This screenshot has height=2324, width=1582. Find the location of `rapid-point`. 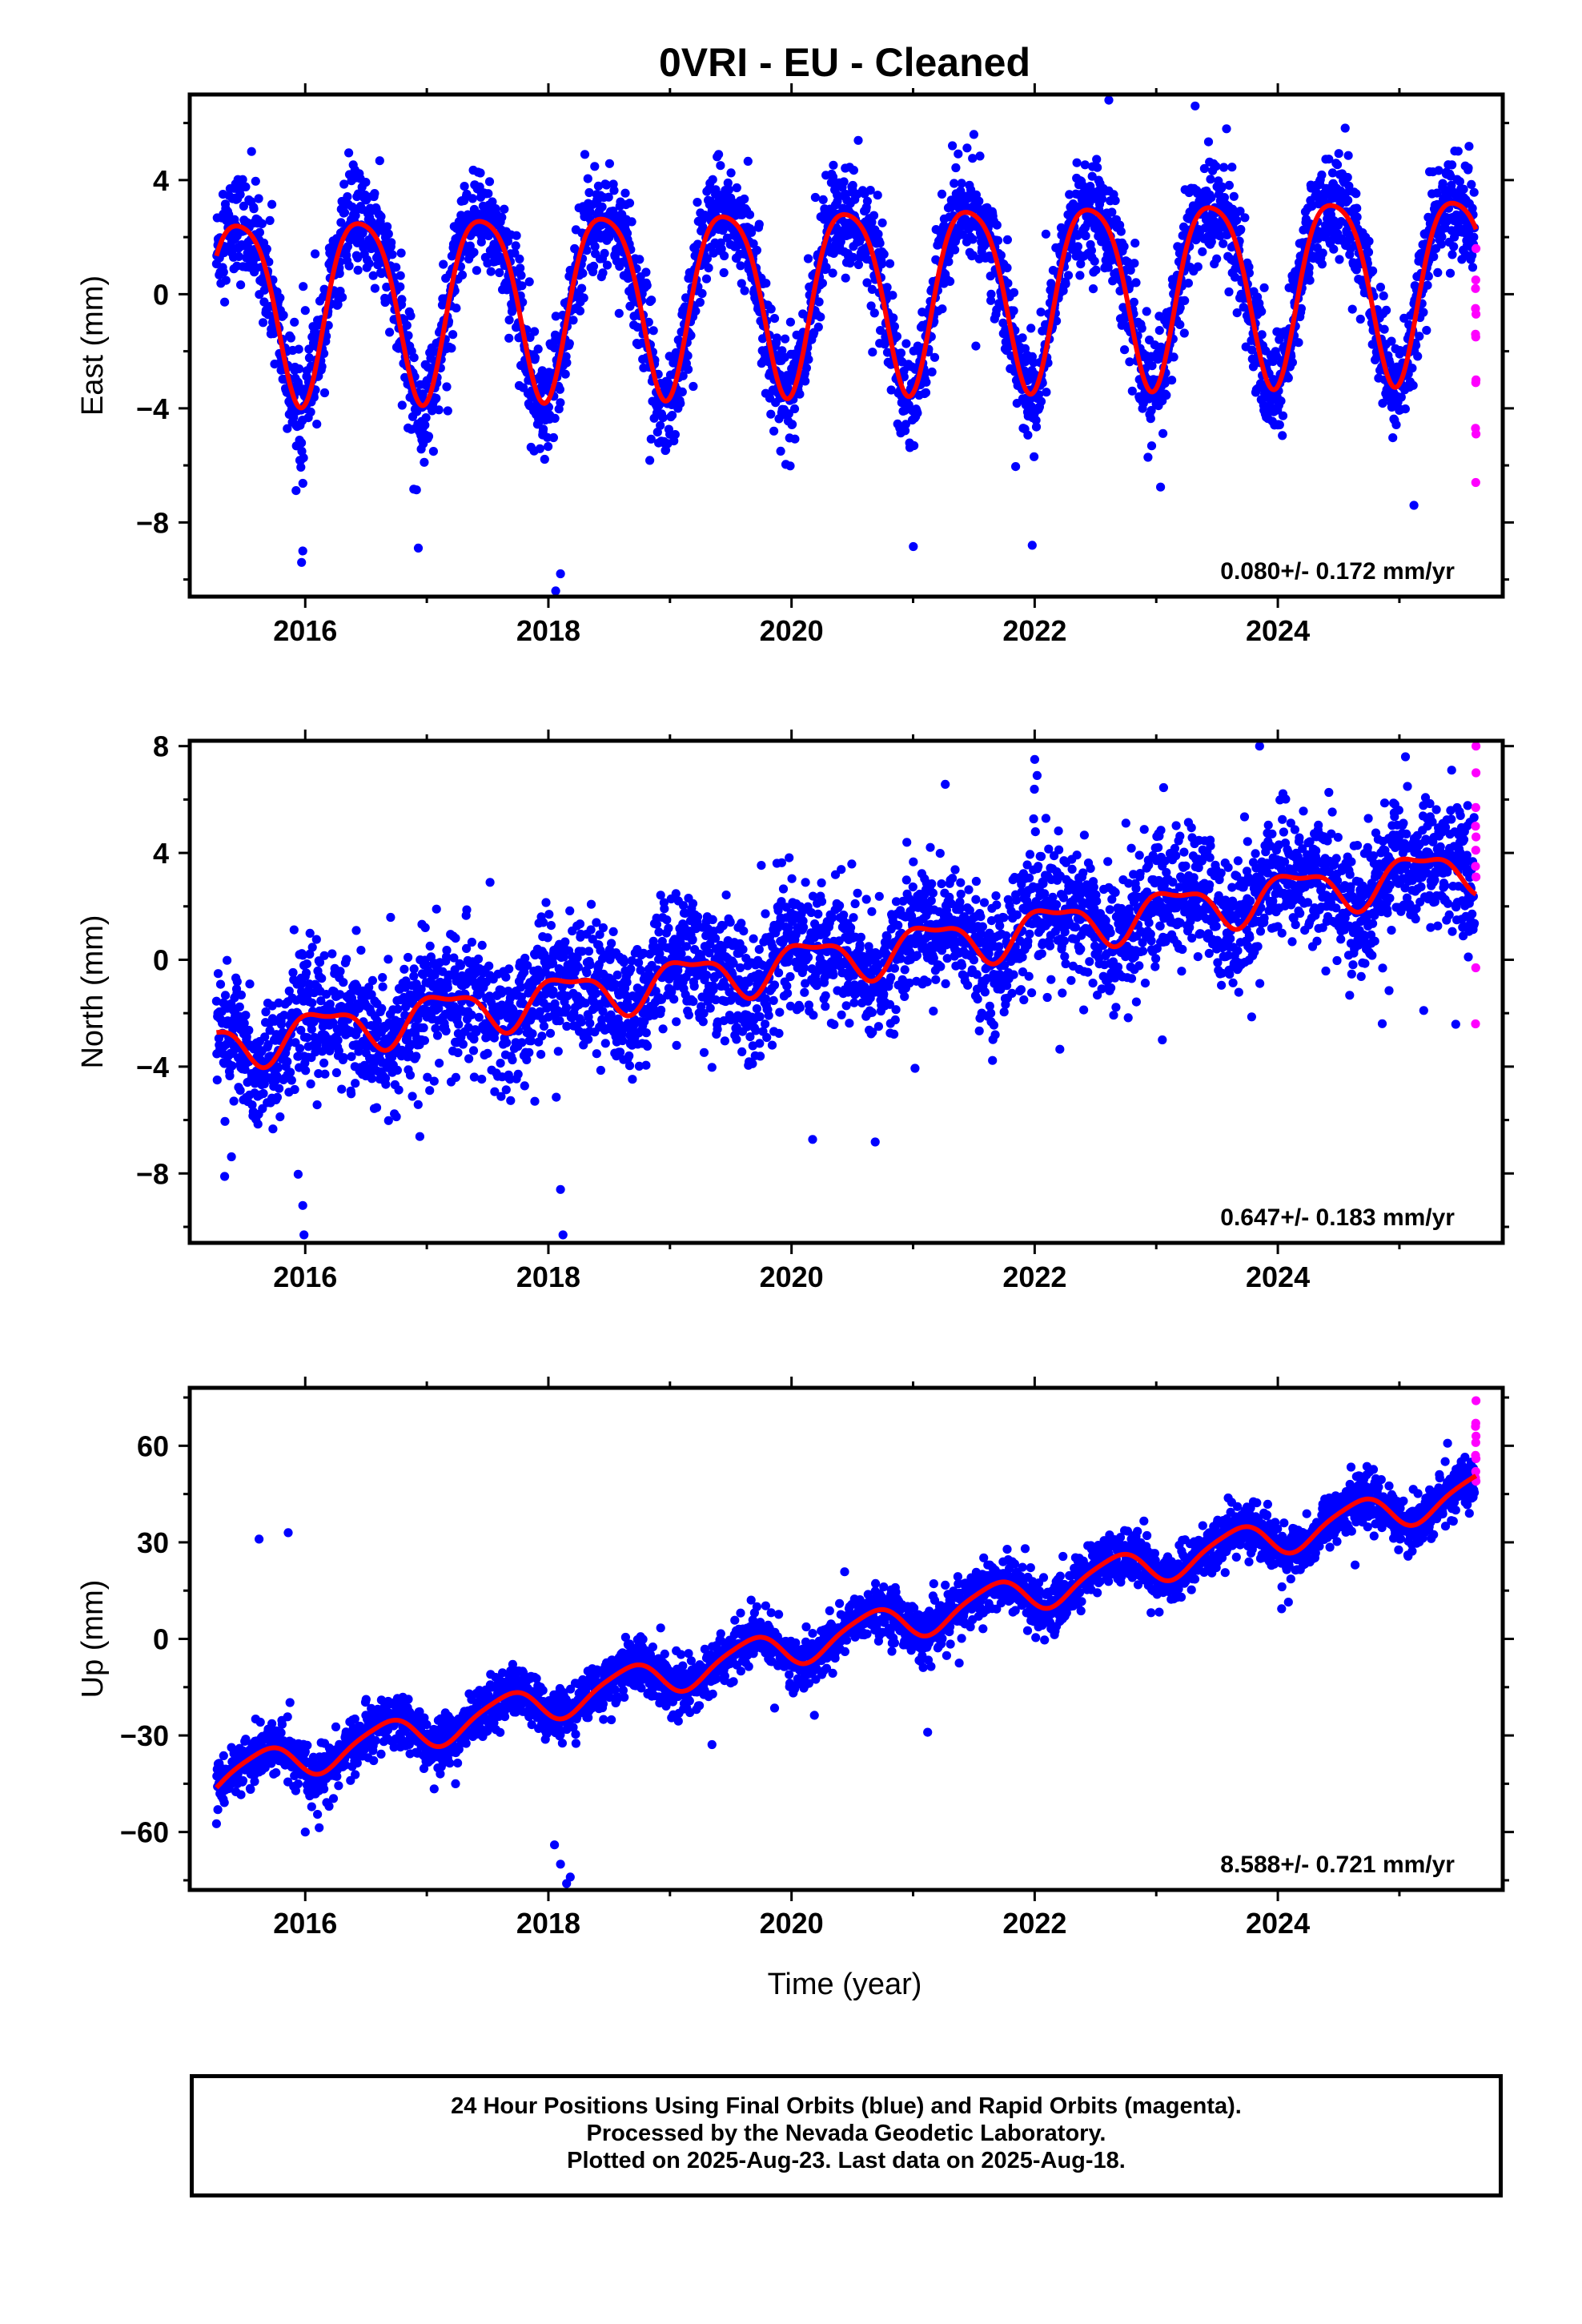

rapid-point is located at coordinates (1475, 334).